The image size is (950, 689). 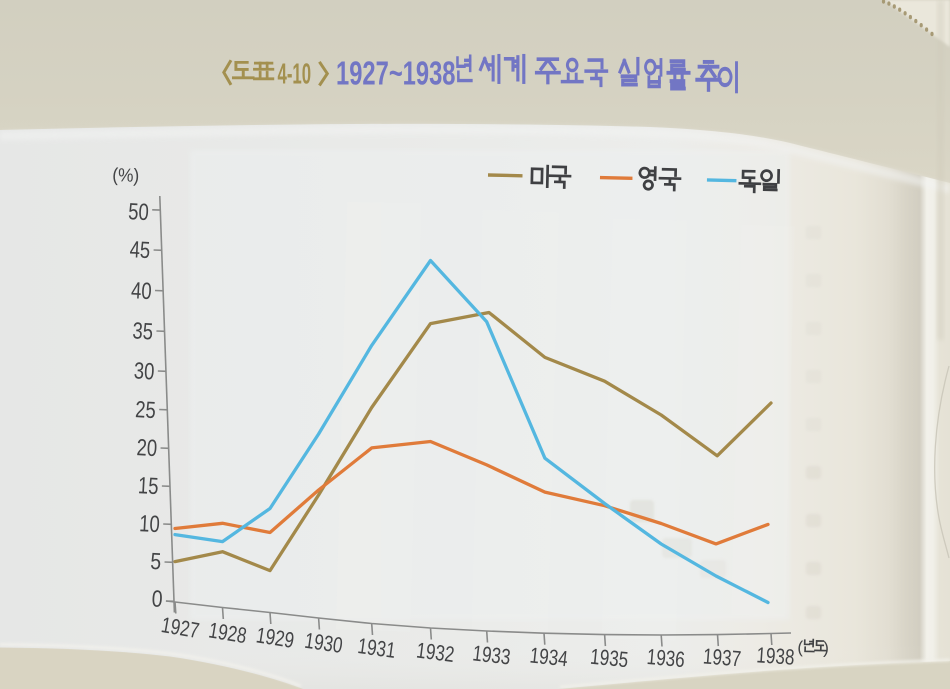 I want to click on svg-text: 1931, so click(x=376, y=648).